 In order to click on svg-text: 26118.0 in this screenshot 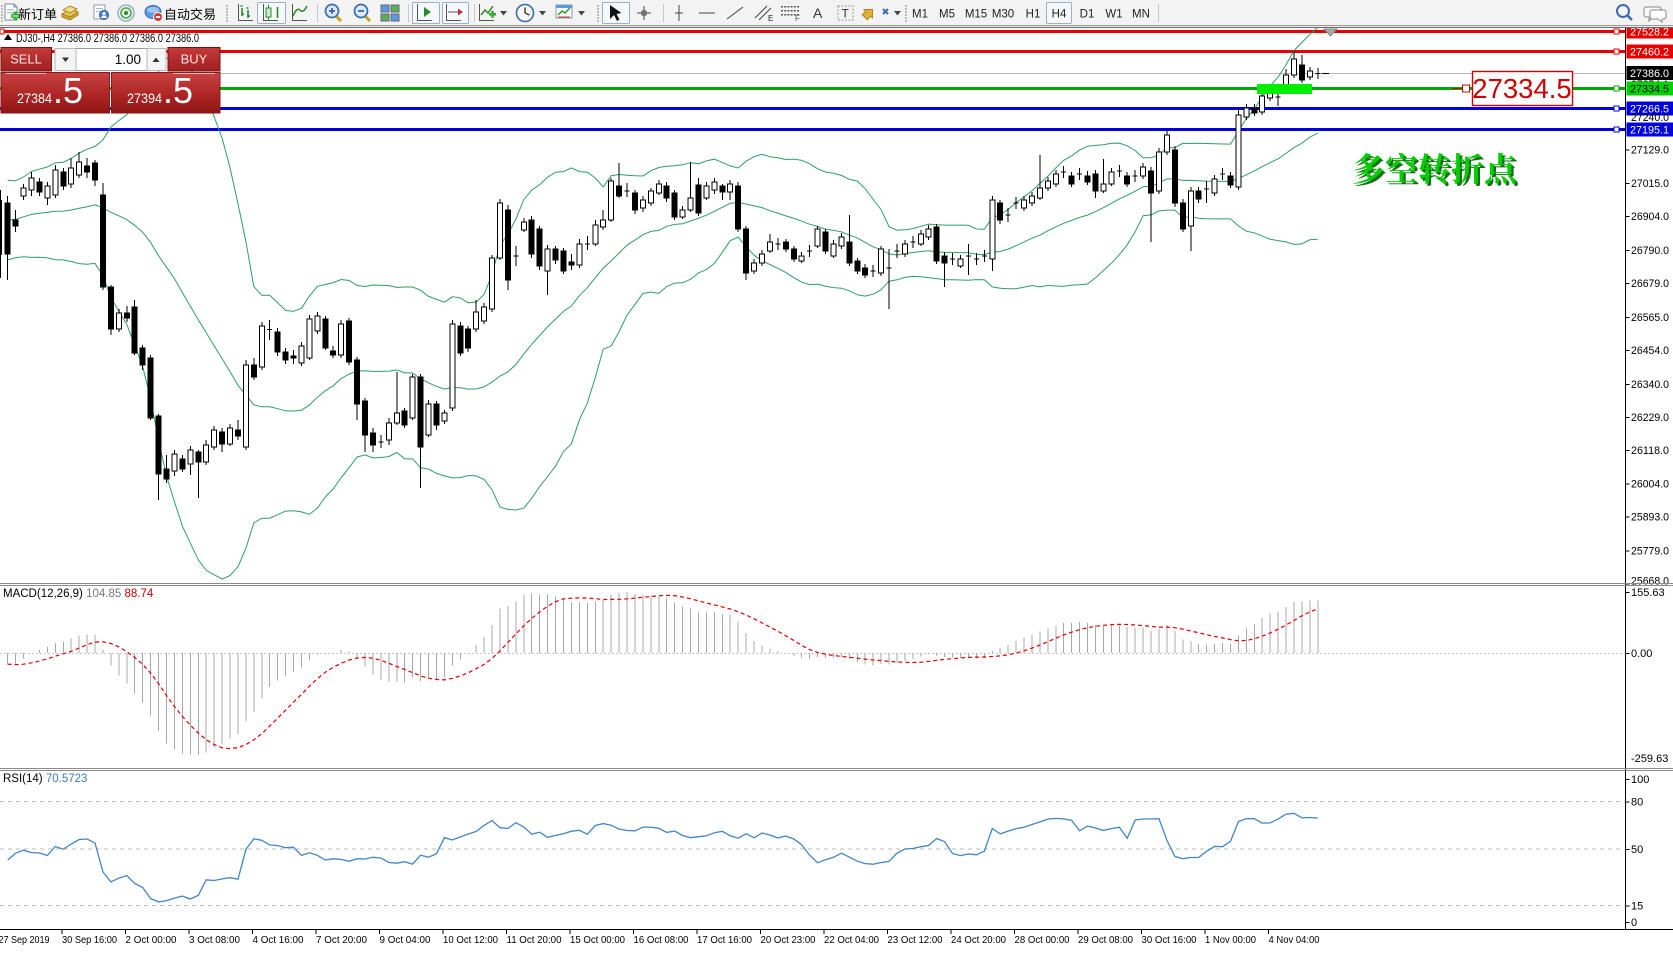, I will do `click(1650, 451)`.